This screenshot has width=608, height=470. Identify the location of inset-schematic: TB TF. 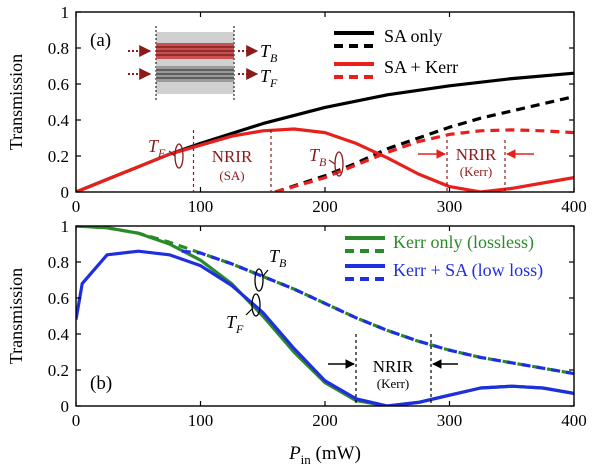
(203, 63).